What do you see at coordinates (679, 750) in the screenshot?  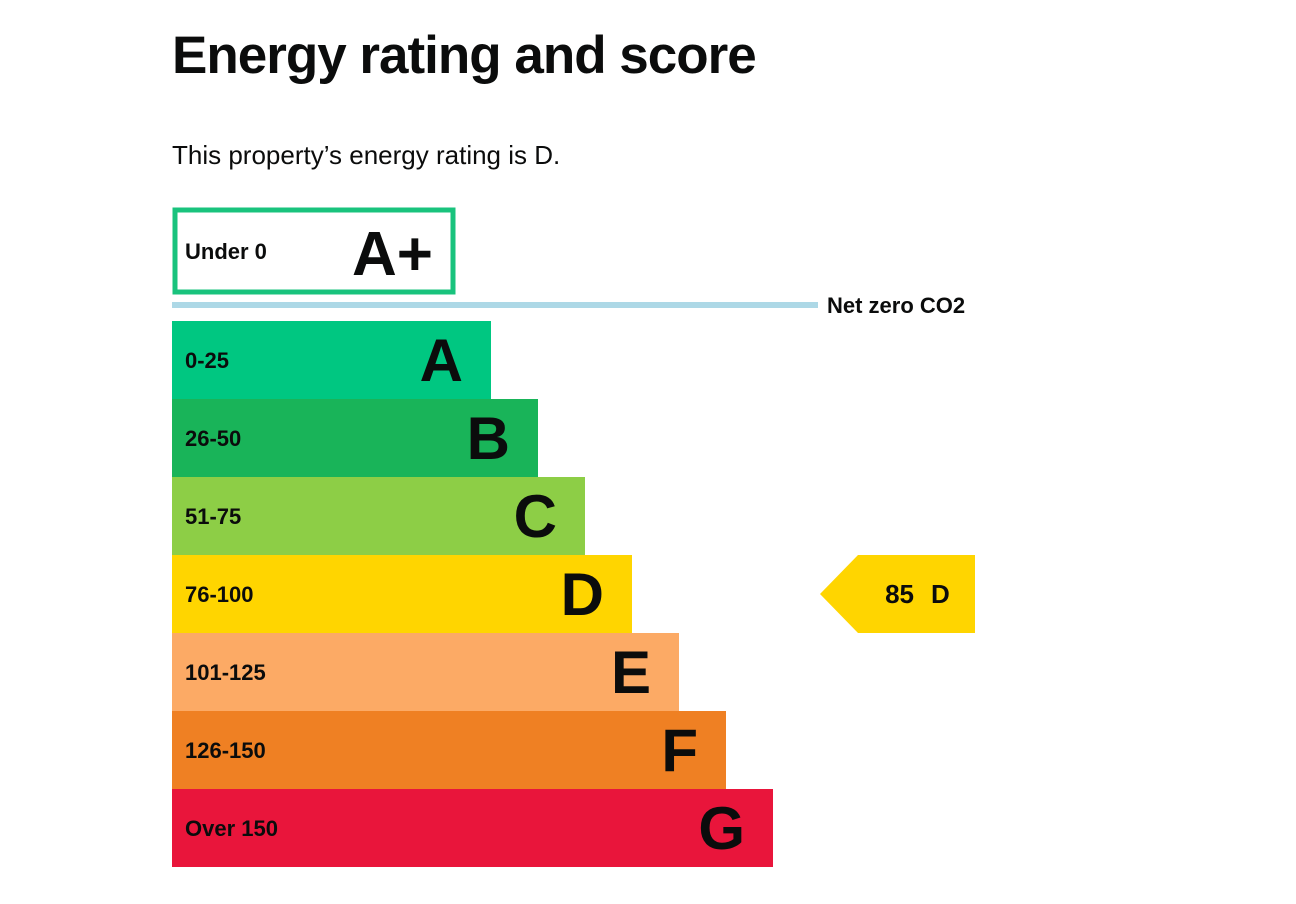 I see `band-letter-f: F` at bounding box center [679, 750].